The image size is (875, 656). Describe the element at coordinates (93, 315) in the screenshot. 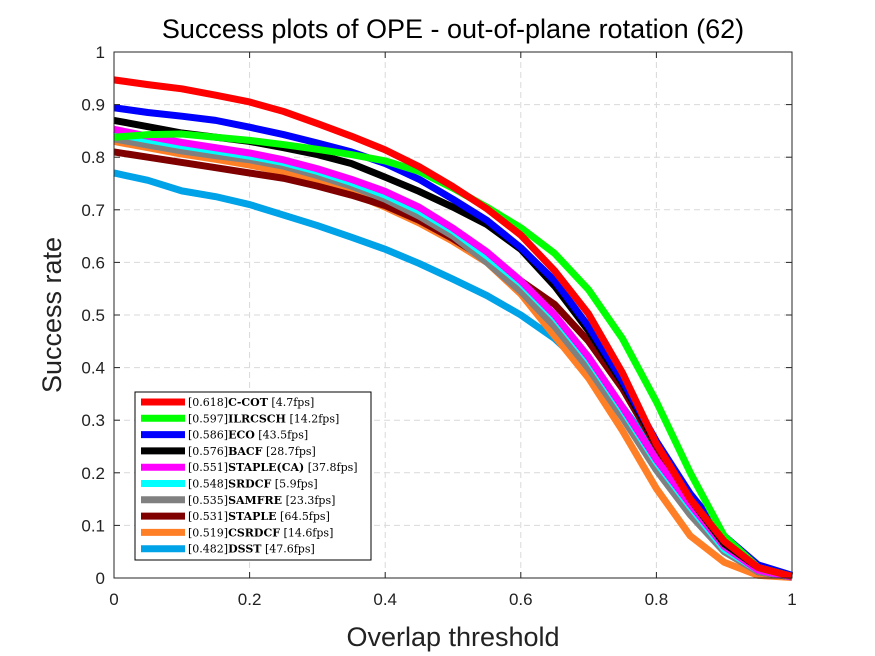

I see `y-tick-label: 0.5` at that location.